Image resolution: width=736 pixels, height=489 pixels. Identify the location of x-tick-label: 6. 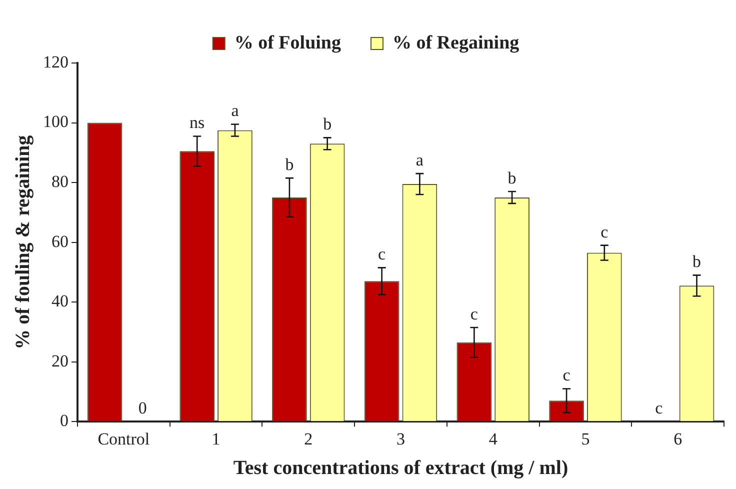
(678, 438).